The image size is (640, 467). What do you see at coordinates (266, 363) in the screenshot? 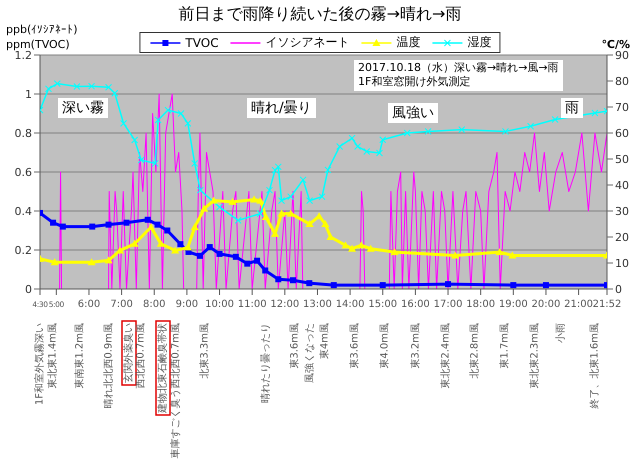
I see `text: 晴れたり曇ったり` at bounding box center [266, 363].